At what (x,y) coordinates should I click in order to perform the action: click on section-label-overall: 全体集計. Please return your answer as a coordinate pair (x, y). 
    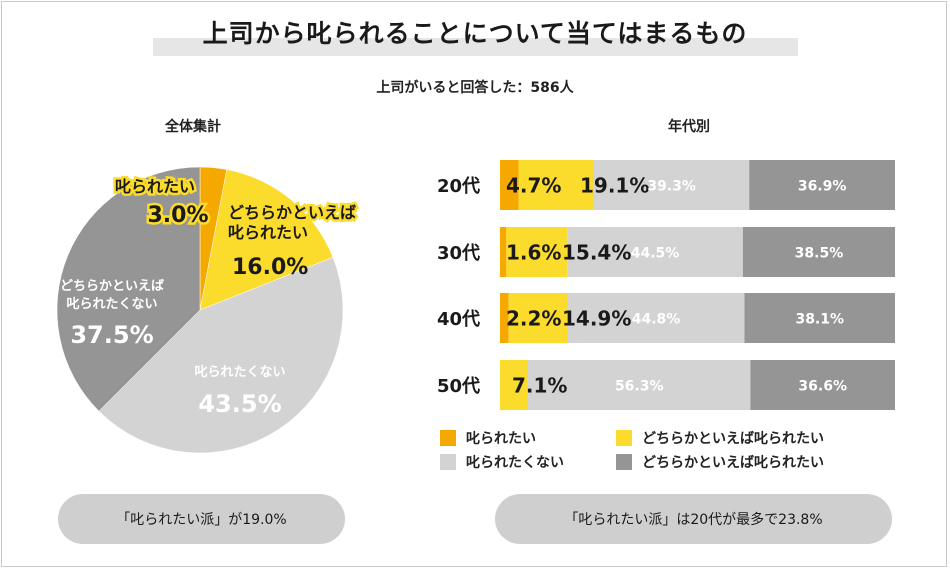
    Looking at the image, I should click on (193, 127).